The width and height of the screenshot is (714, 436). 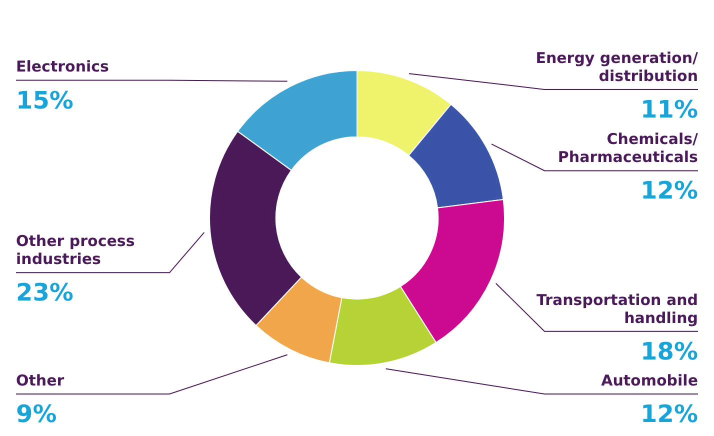 What do you see at coordinates (36, 414) in the screenshot?
I see `data-label: 9%` at bounding box center [36, 414].